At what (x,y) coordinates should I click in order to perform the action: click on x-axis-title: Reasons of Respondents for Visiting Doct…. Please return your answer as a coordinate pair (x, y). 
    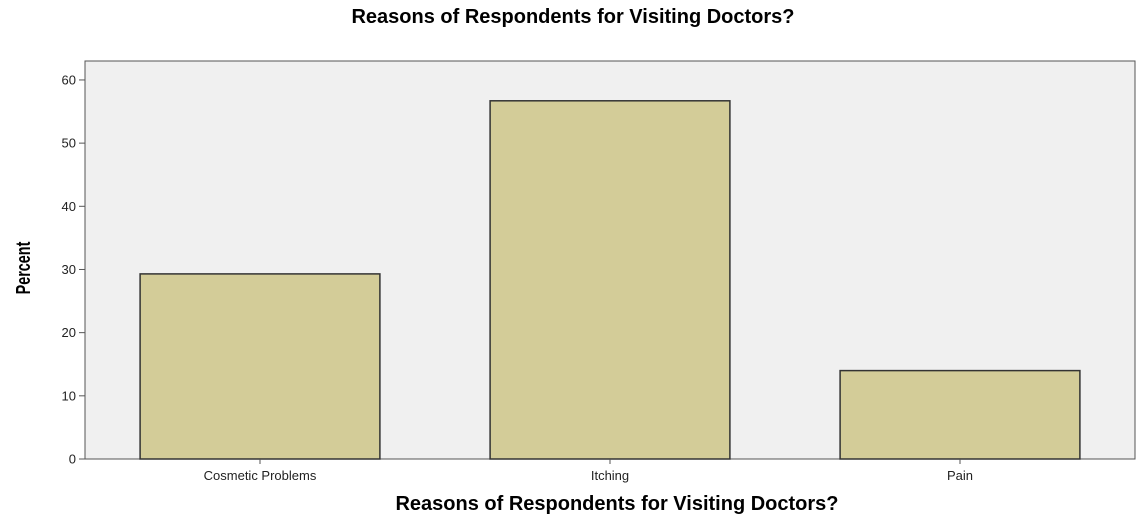
    Looking at the image, I should click on (616, 503).